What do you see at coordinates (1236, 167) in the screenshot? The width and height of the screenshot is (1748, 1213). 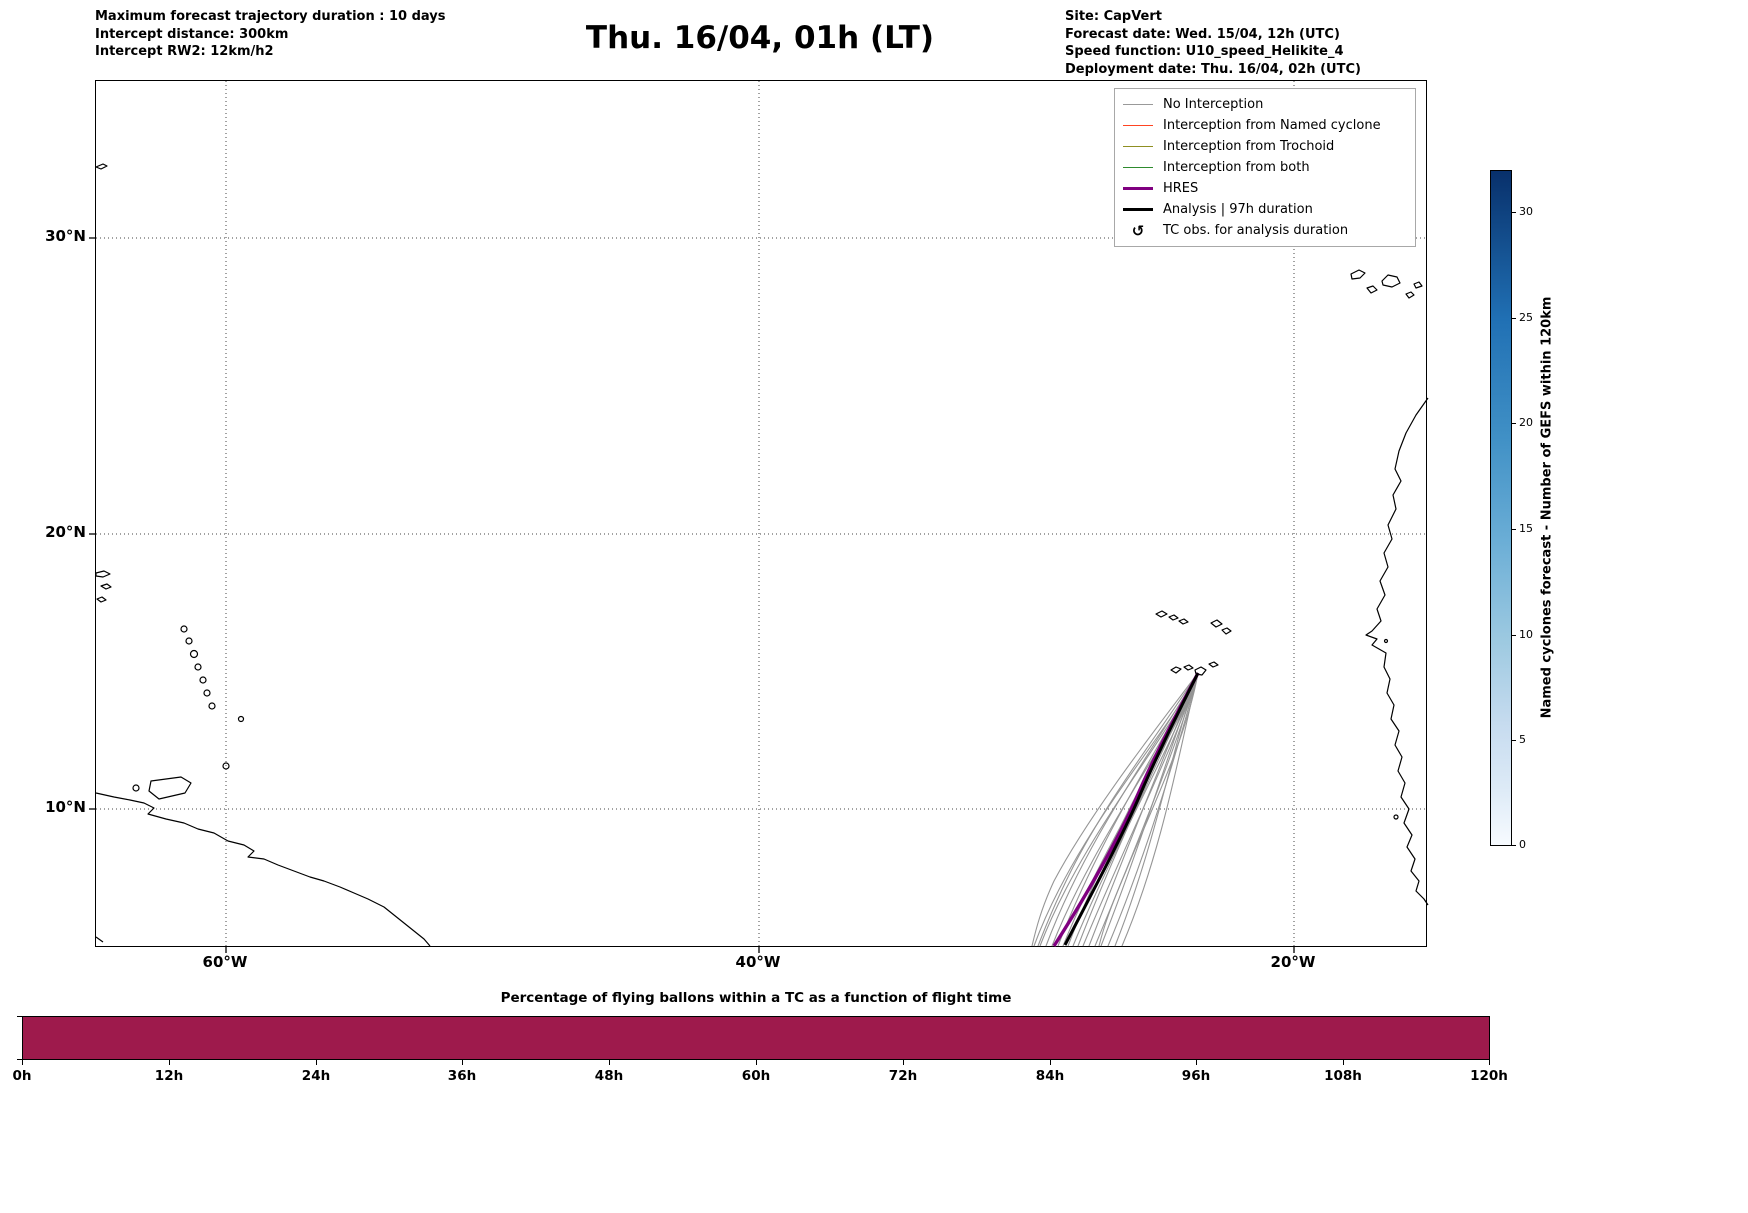 I see `legend-label: Interception from both` at bounding box center [1236, 167].